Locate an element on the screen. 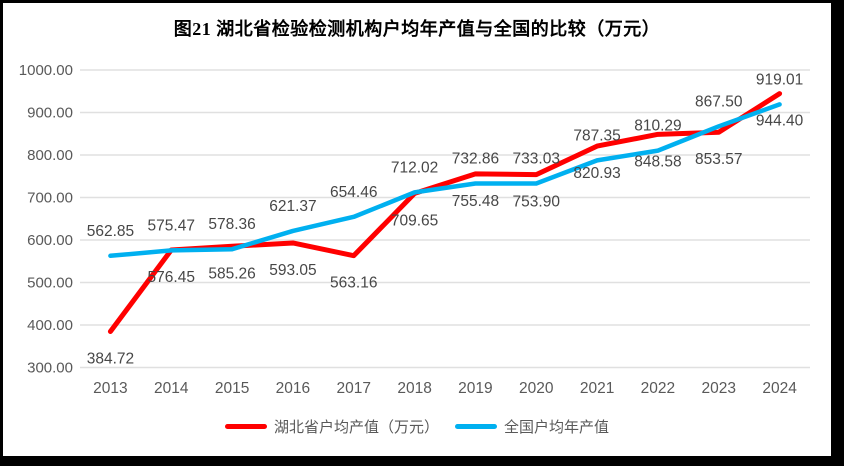 The height and width of the screenshot is (466, 844). data-label: 563.16 is located at coordinates (353, 283).